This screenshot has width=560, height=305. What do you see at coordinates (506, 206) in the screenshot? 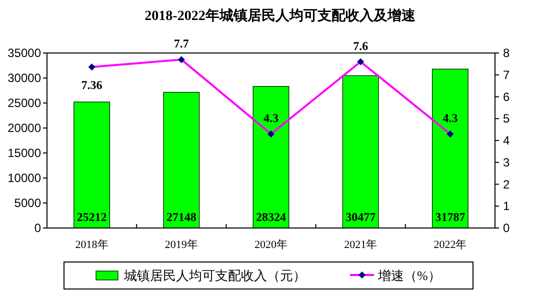
I see `y2-tick-label: 1` at bounding box center [506, 206].